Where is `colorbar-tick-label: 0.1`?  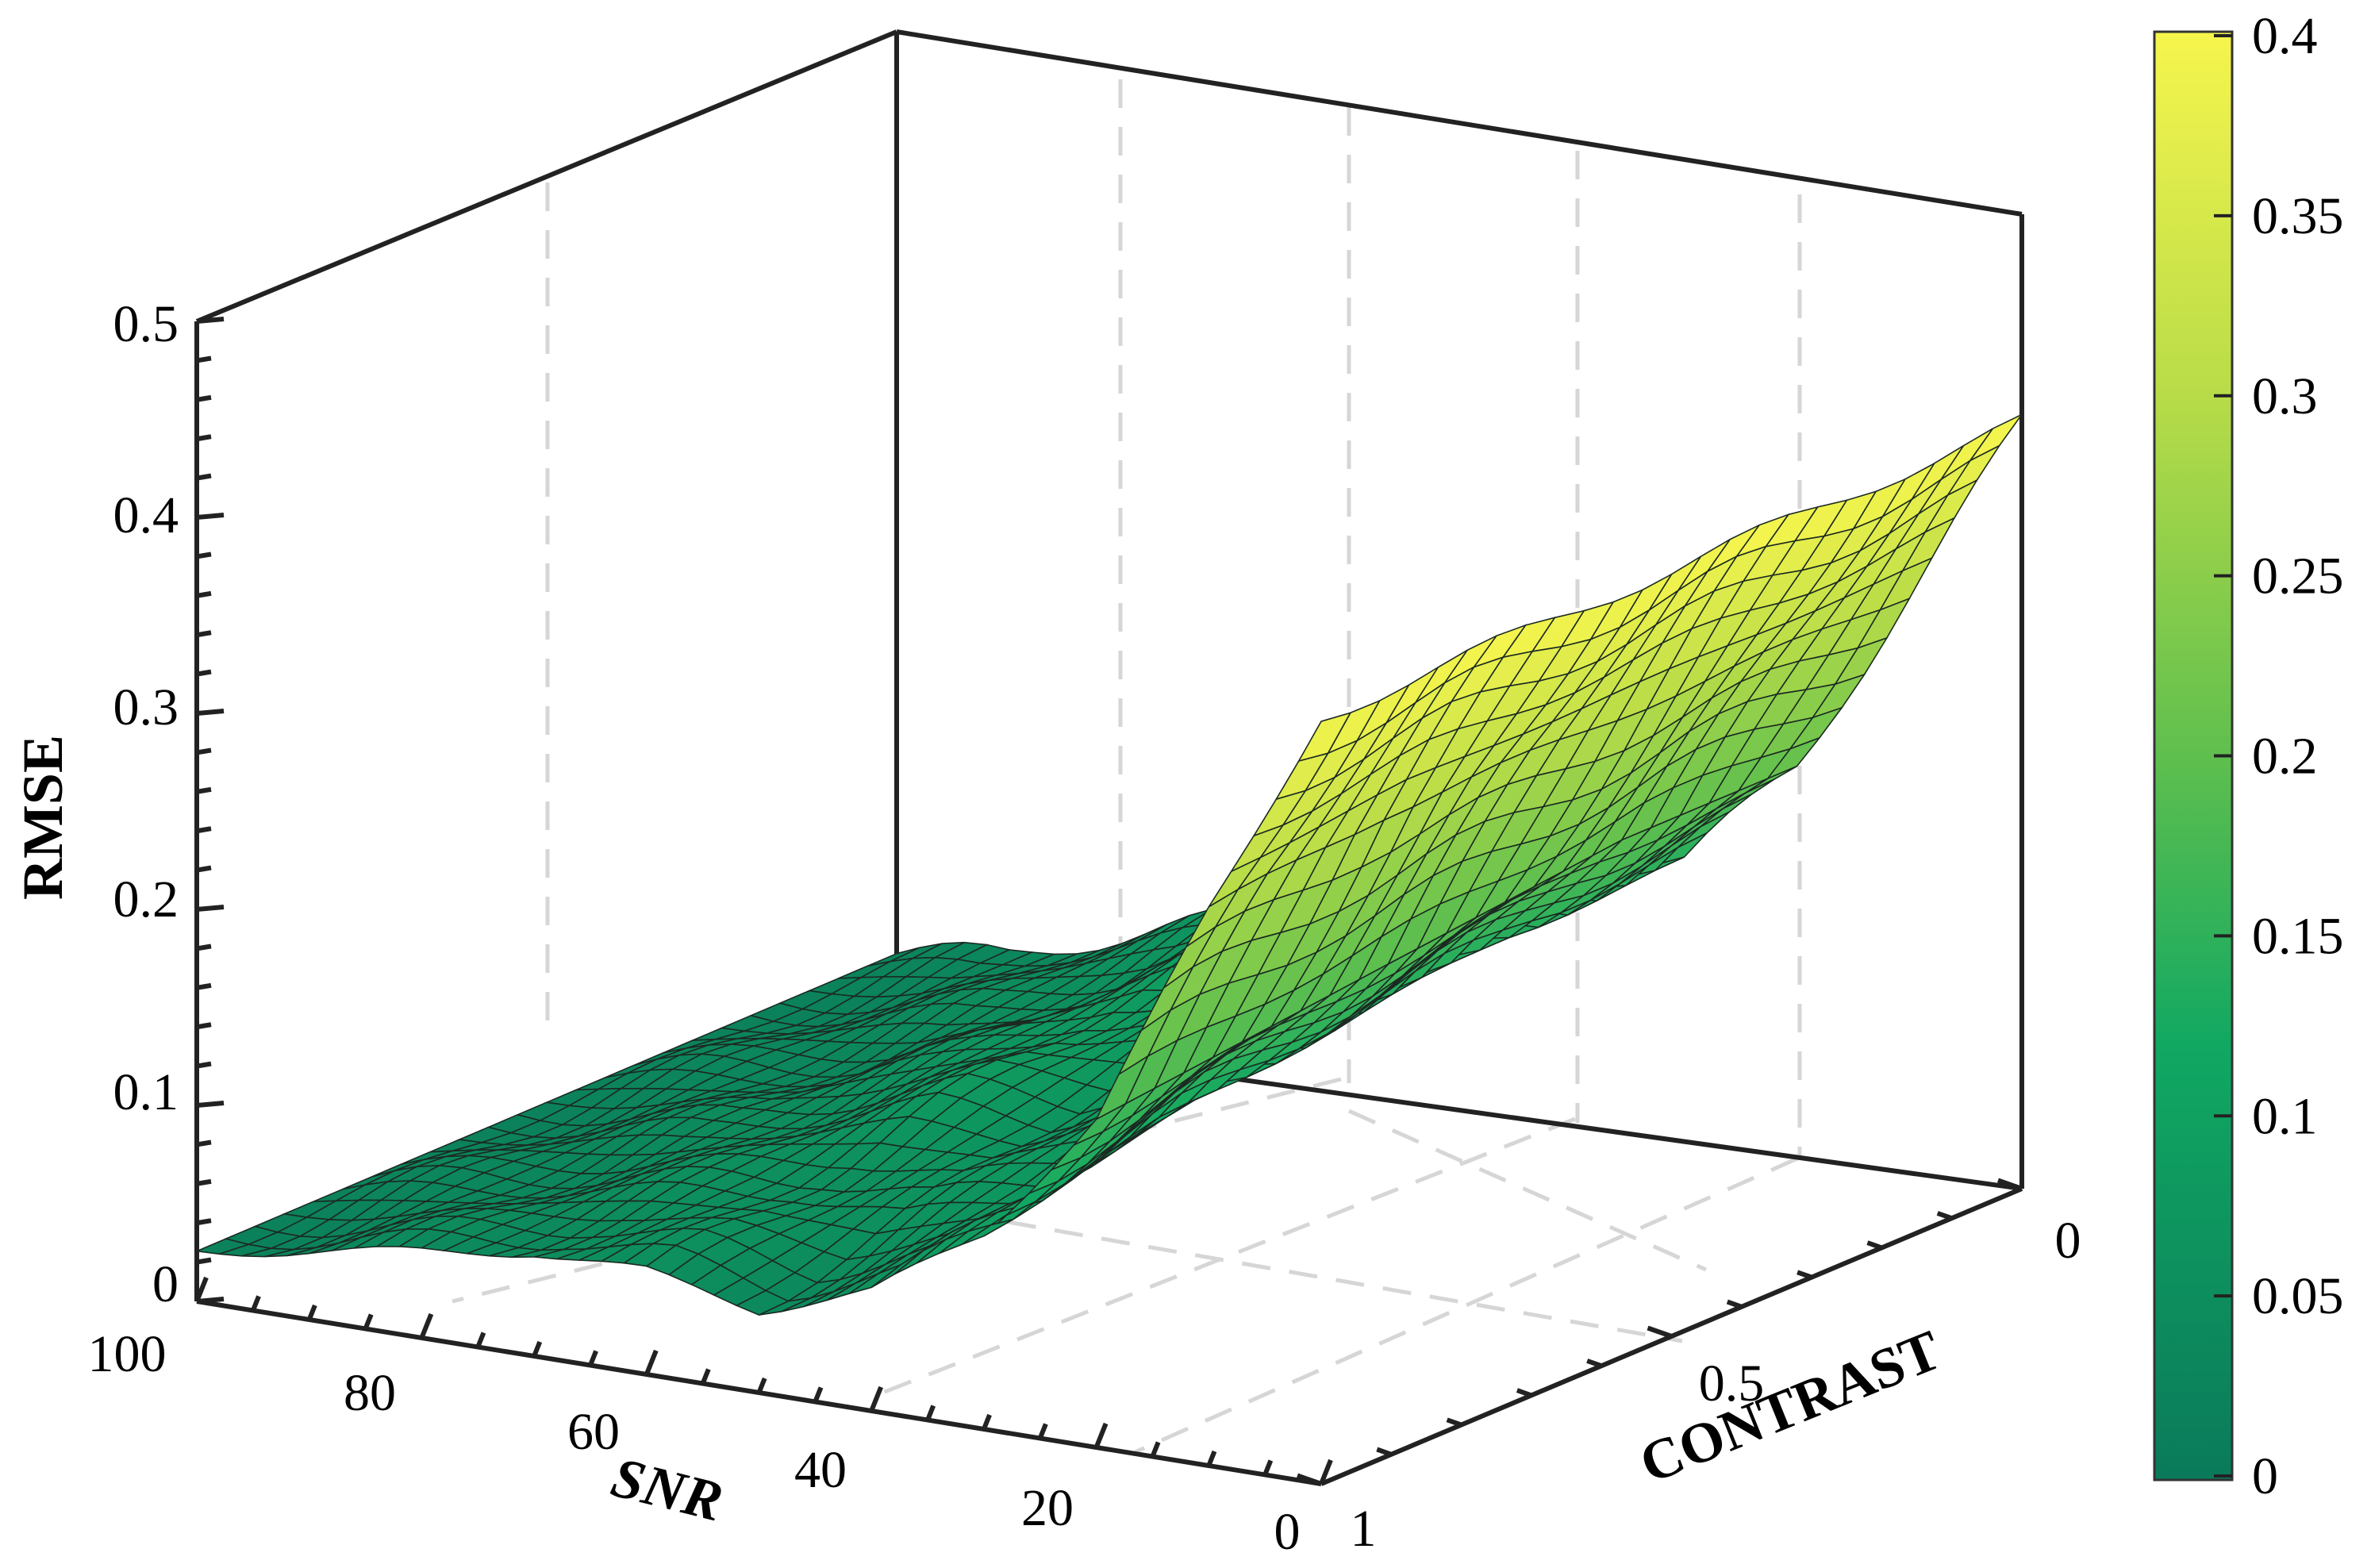 colorbar-tick-label: 0.1 is located at coordinates (2285, 1116).